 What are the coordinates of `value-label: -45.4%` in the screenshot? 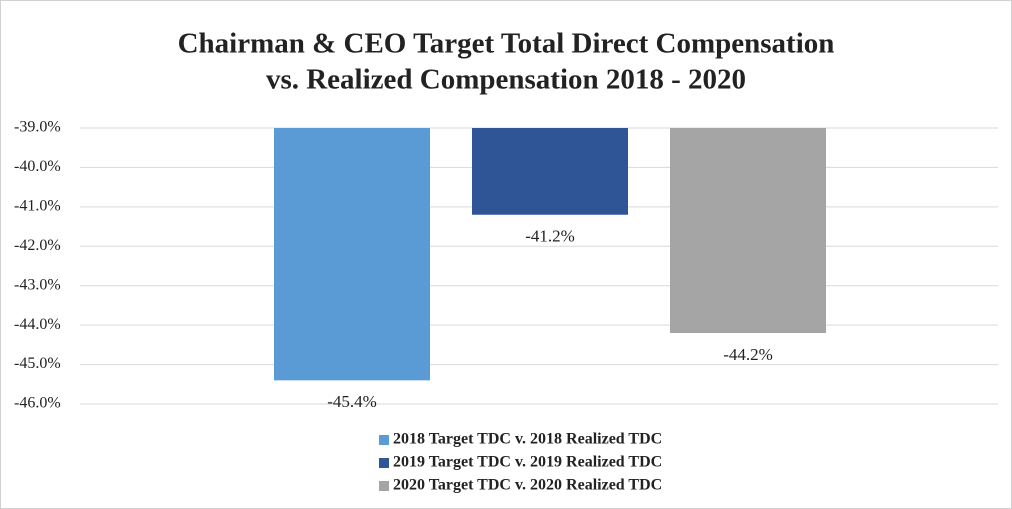 It's located at (352, 401).